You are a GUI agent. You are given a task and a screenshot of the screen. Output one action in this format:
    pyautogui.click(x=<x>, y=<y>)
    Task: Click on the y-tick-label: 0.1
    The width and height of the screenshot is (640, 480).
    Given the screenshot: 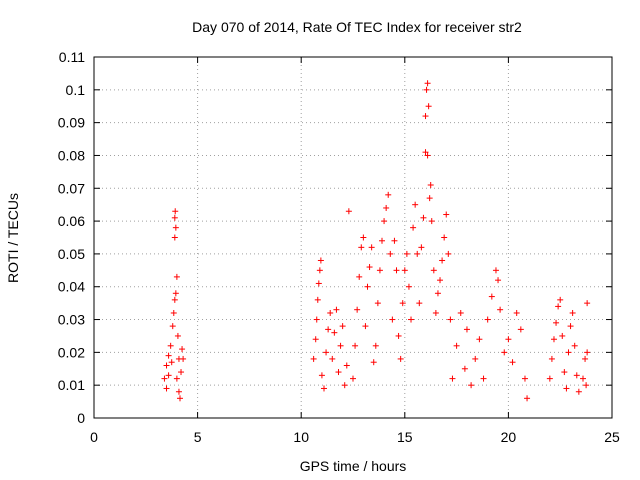 What is the action you would take?
    pyautogui.click(x=76, y=90)
    